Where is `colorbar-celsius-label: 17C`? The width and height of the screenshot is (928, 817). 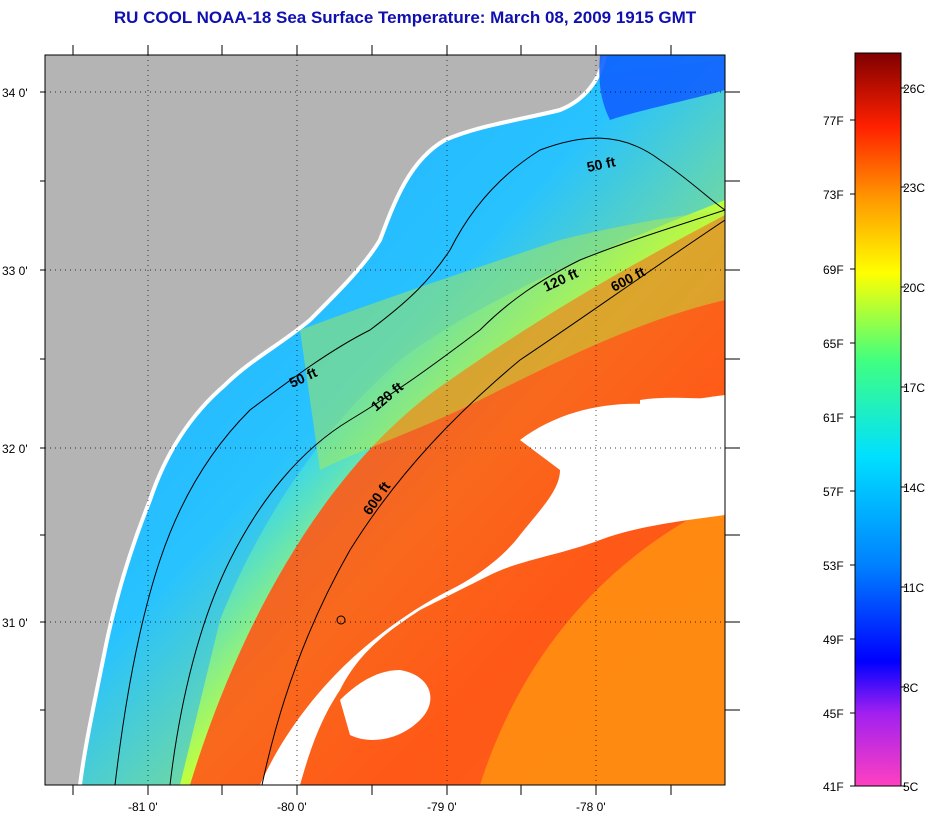
colorbar-celsius-label: 17C is located at coordinates (914, 388).